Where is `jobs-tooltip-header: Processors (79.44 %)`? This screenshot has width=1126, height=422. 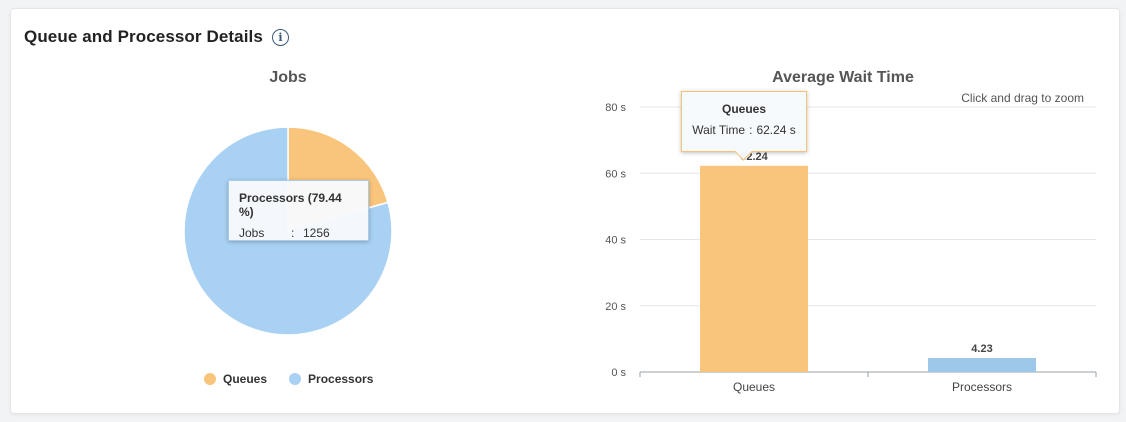 jobs-tooltip-header: Processors (79.44 %) is located at coordinates (290, 205).